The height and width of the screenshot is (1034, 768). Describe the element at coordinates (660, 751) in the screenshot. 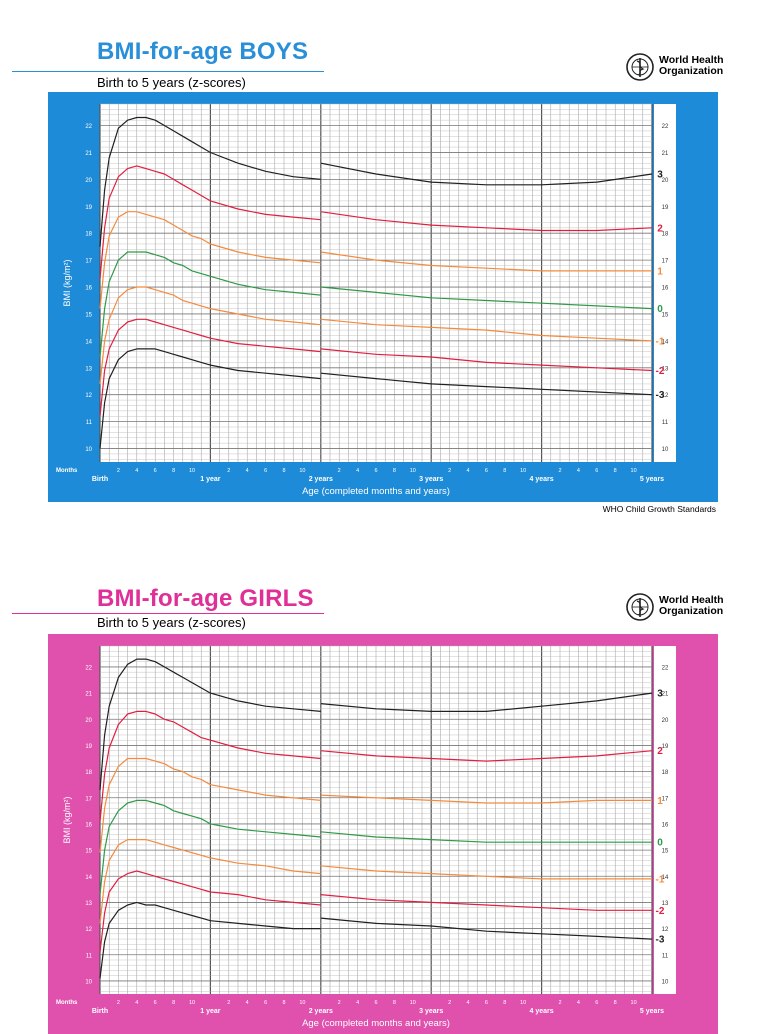

I see `z-score-label: 2` at that location.